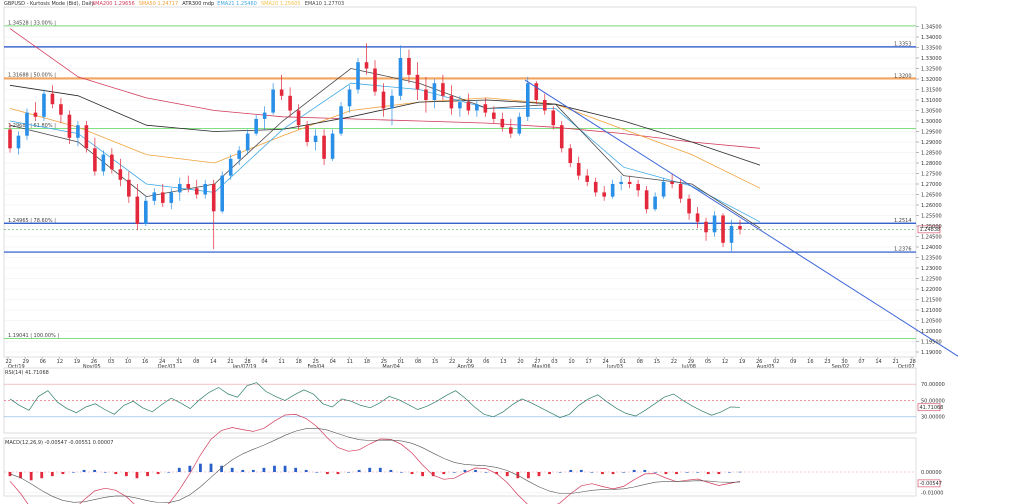  I want to click on price-tick-label: 1.21500, so click(931, 300).